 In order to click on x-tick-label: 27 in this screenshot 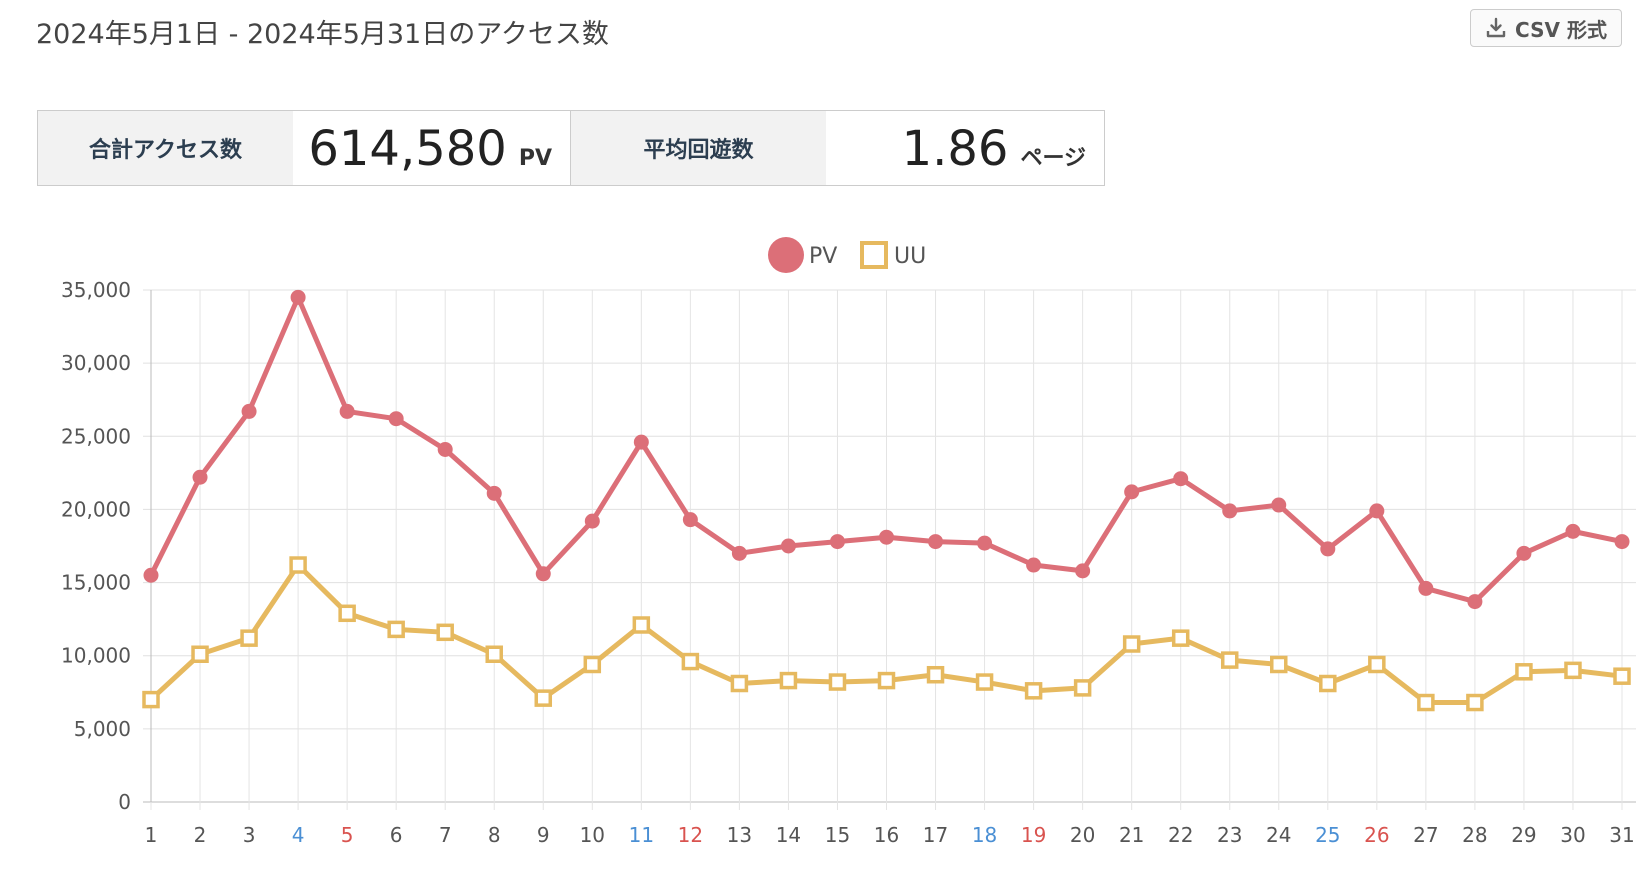, I will do `click(1425, 835)`.